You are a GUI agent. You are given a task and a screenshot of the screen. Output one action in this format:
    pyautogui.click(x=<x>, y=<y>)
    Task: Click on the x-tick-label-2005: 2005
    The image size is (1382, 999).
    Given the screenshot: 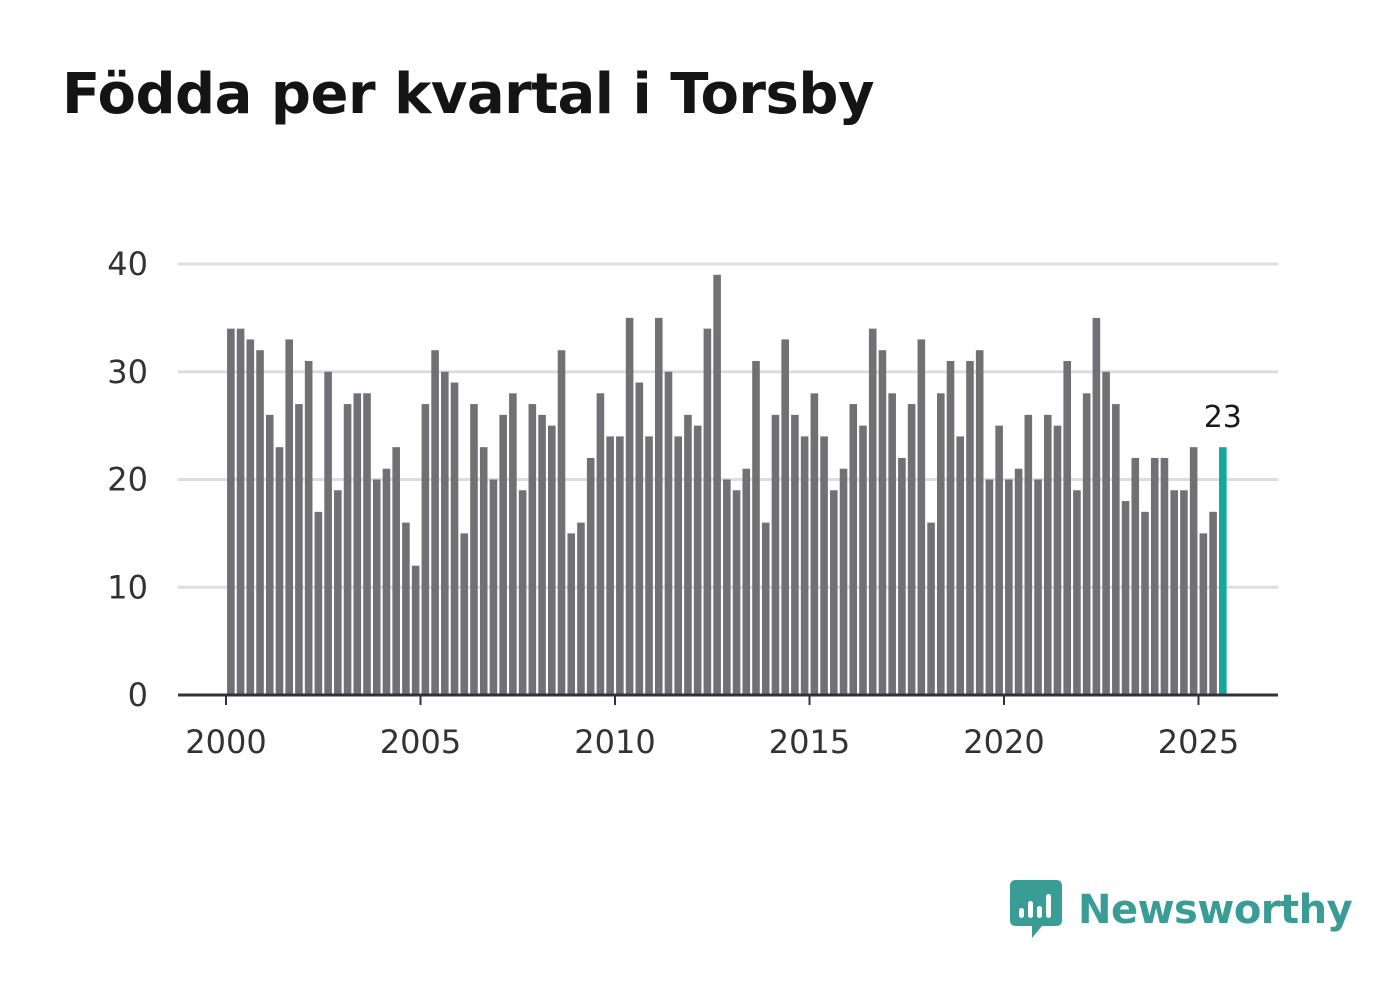 What is the action you would take?
    pyautogui.click(x=420, y=742)
    